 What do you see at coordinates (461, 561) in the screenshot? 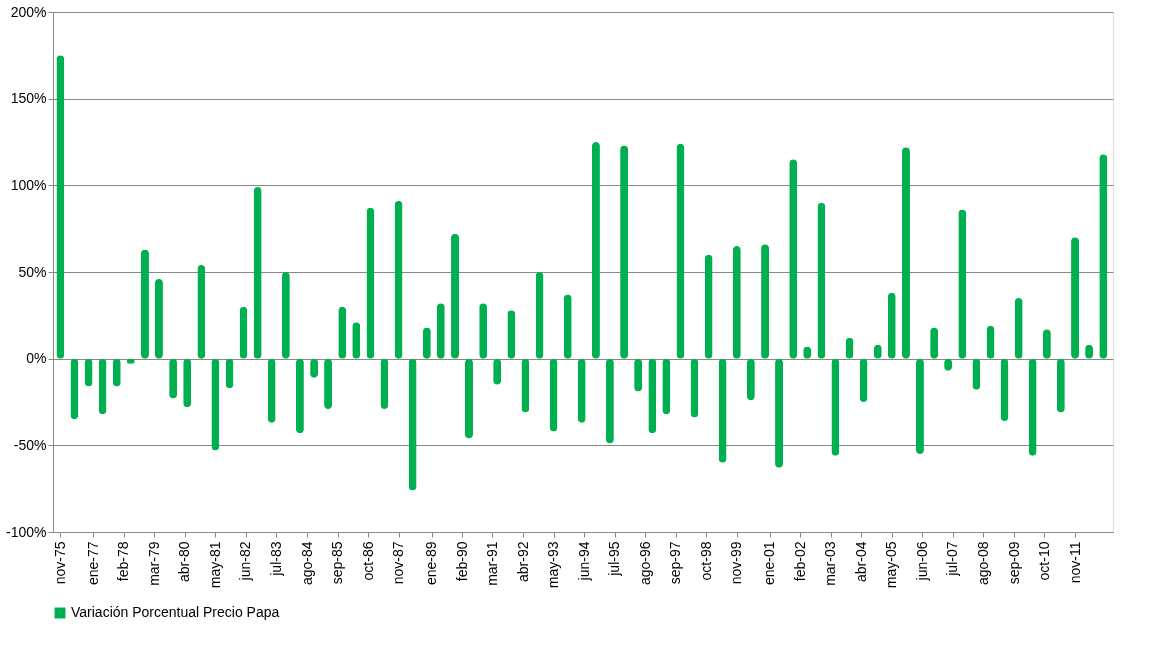
I see `x-tick-label: feb-90` at bounding box center [461, 561].